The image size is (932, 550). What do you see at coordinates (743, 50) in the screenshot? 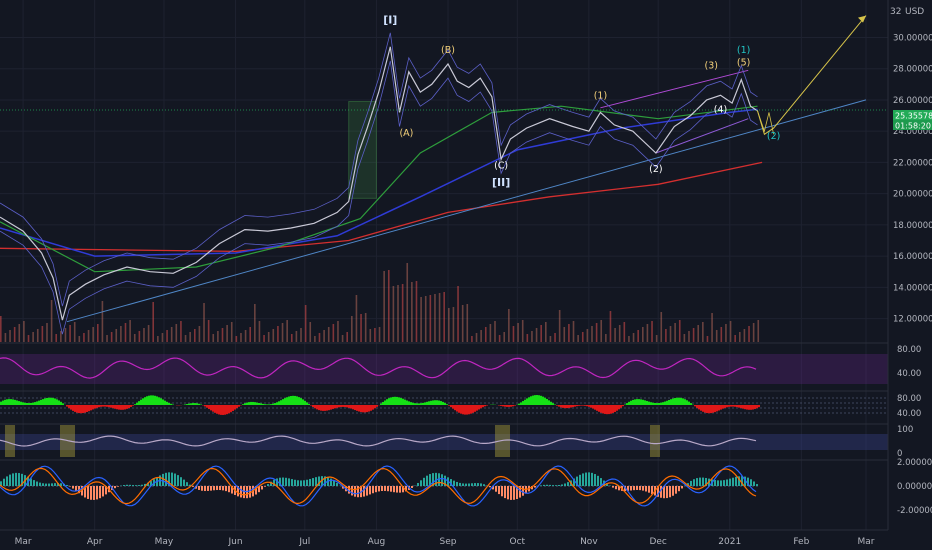
I see `wave-label: (1)` at bounding box center [743, 50].